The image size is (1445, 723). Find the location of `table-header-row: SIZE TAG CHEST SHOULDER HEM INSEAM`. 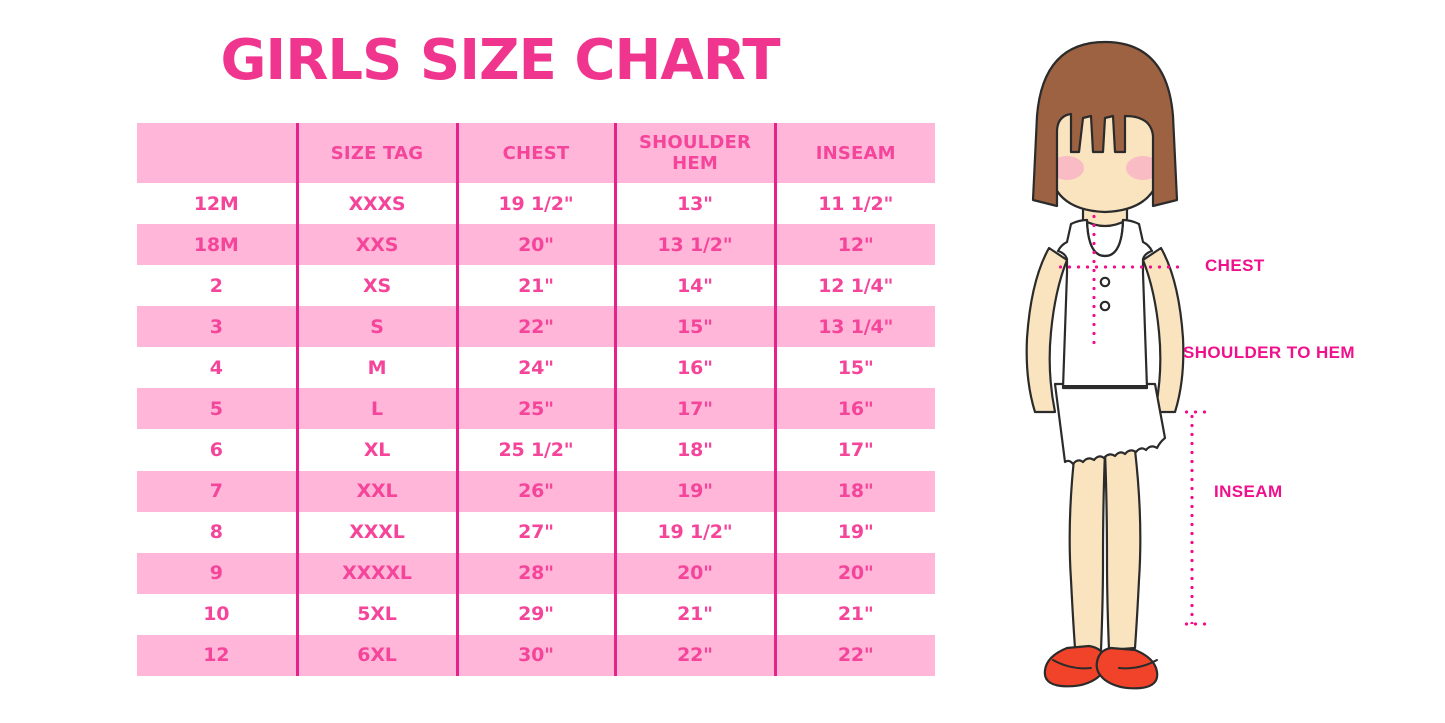

table-header-row: SIZE TAG CHEST SHOULDER HEM INSEAM is located at coordinates (536, 153).